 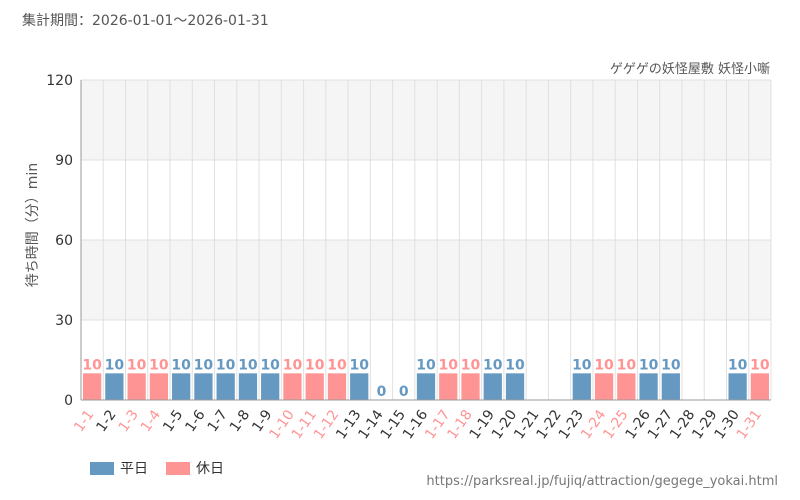 I want to click on legend-swatch-weekday, so click(x=102, y=468).